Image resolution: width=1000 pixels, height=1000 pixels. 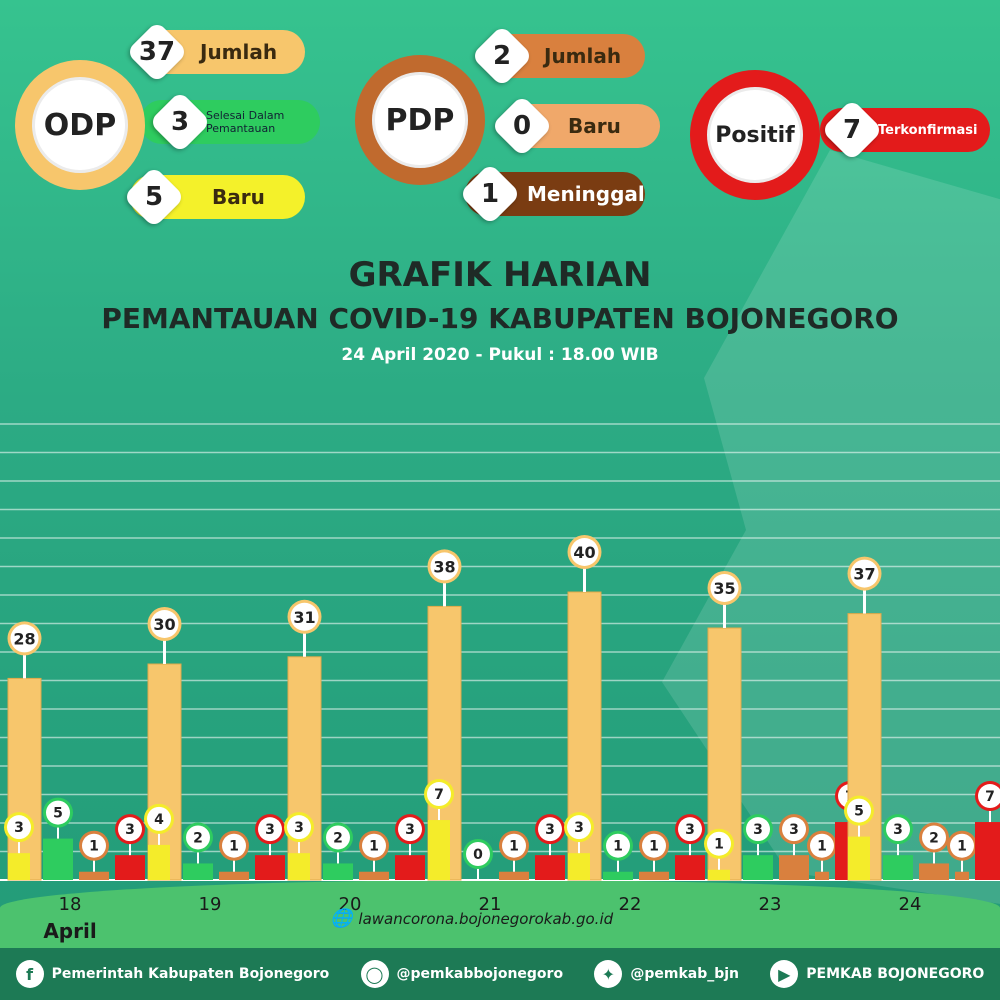 I want to click on positif-circle: Positif, so click(x=755, y=135).